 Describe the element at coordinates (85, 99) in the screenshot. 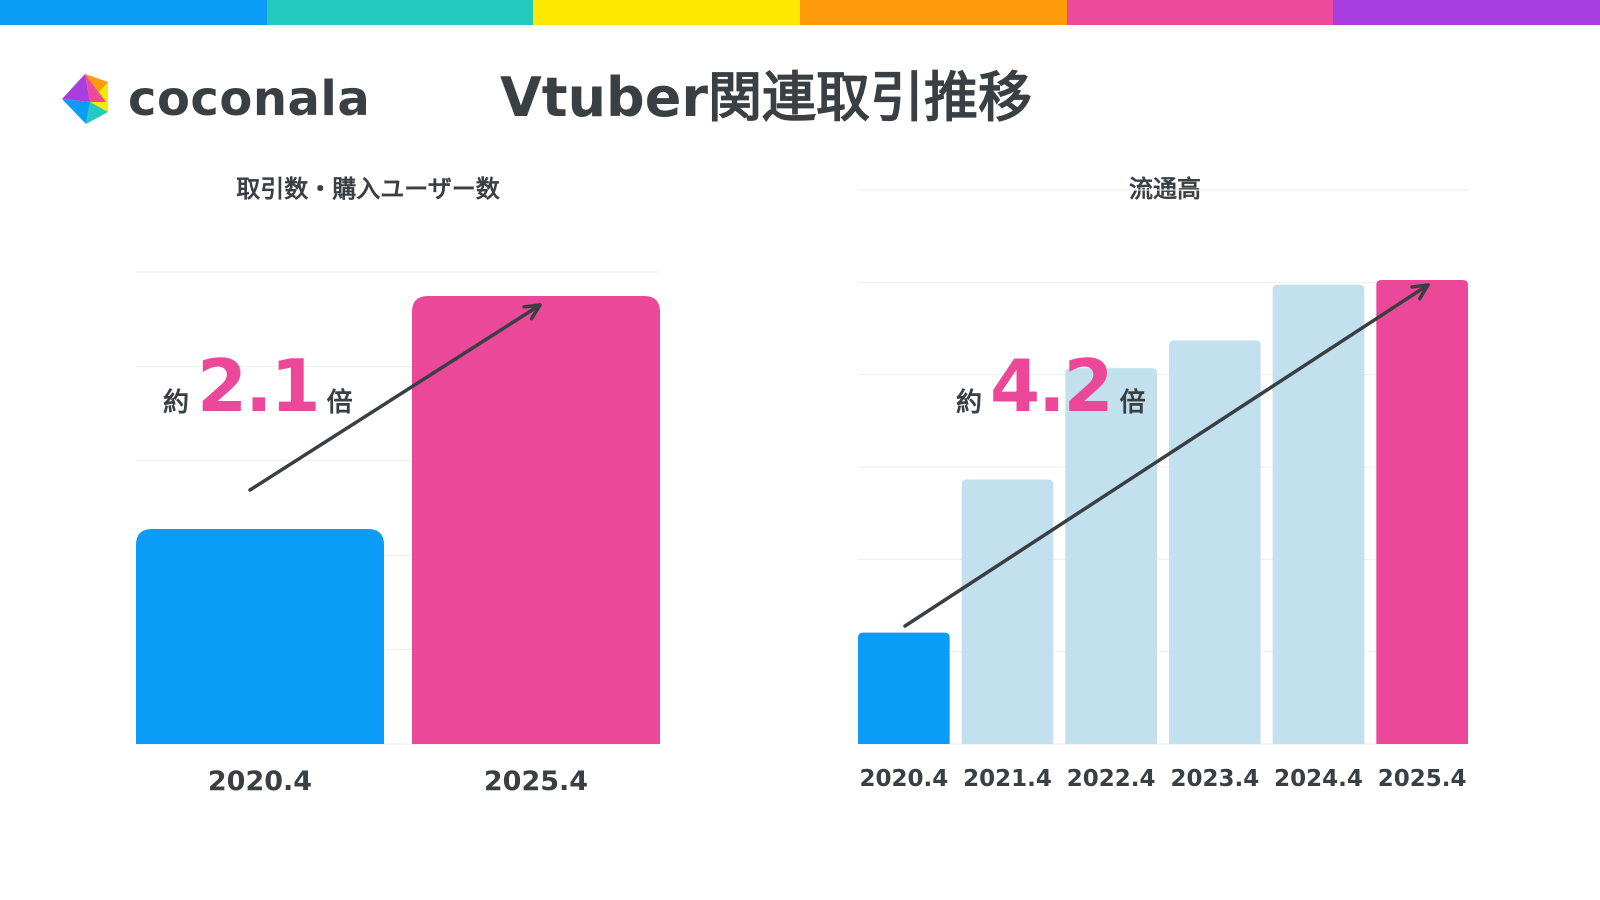

I see `coconala-logo-icon` at that location.